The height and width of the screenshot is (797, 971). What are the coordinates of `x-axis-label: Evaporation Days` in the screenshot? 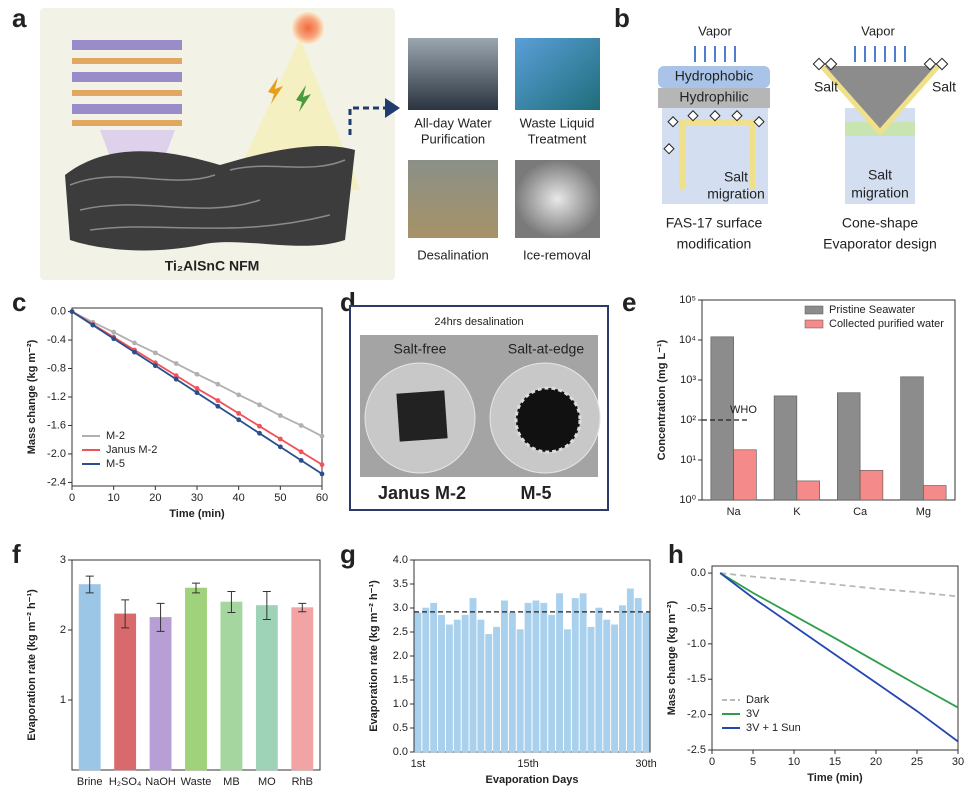 It's located at (532, 780).